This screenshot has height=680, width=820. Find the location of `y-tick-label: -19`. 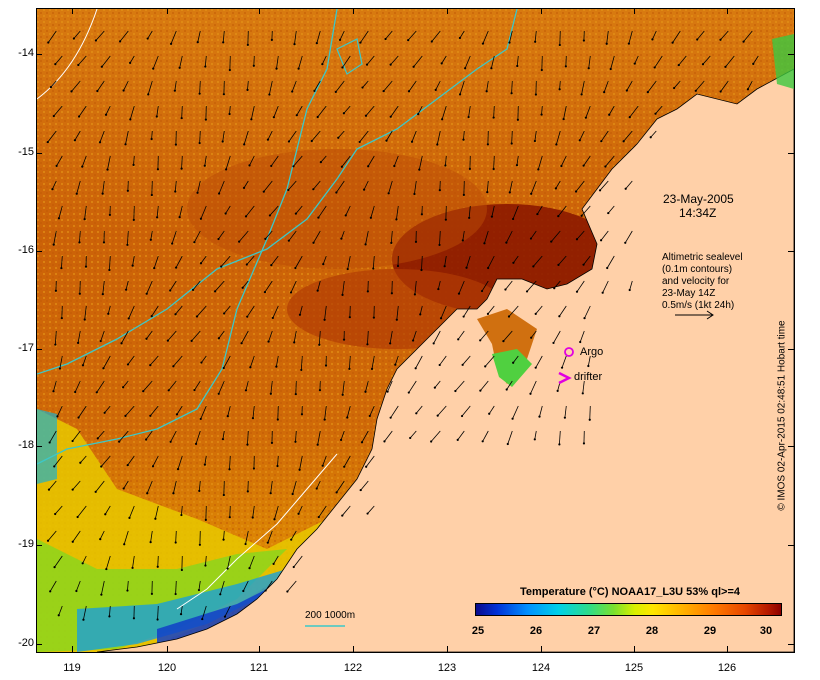

y-tick-label: -19 is located at coordinates (26, 544).